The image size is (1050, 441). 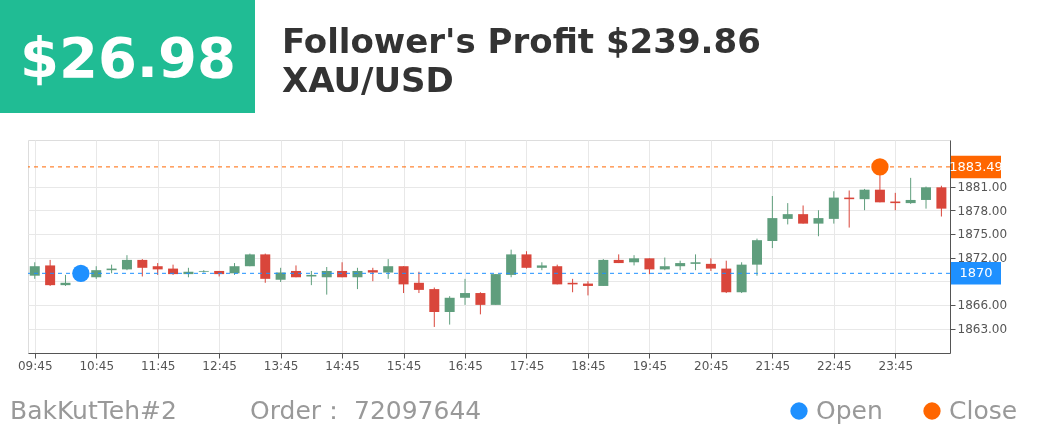 I want to click on x-tick-label: 15:45, so click(x=404, y=365).